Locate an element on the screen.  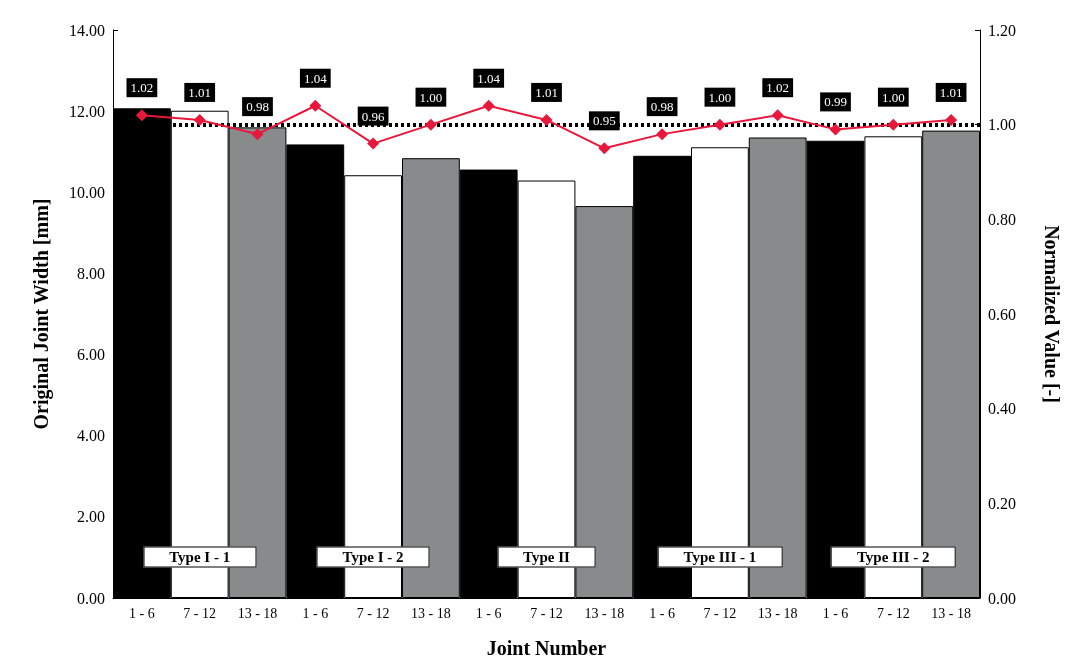
y2-axis-title: Normalized Value [-] is located at coordinates (1052, 314).